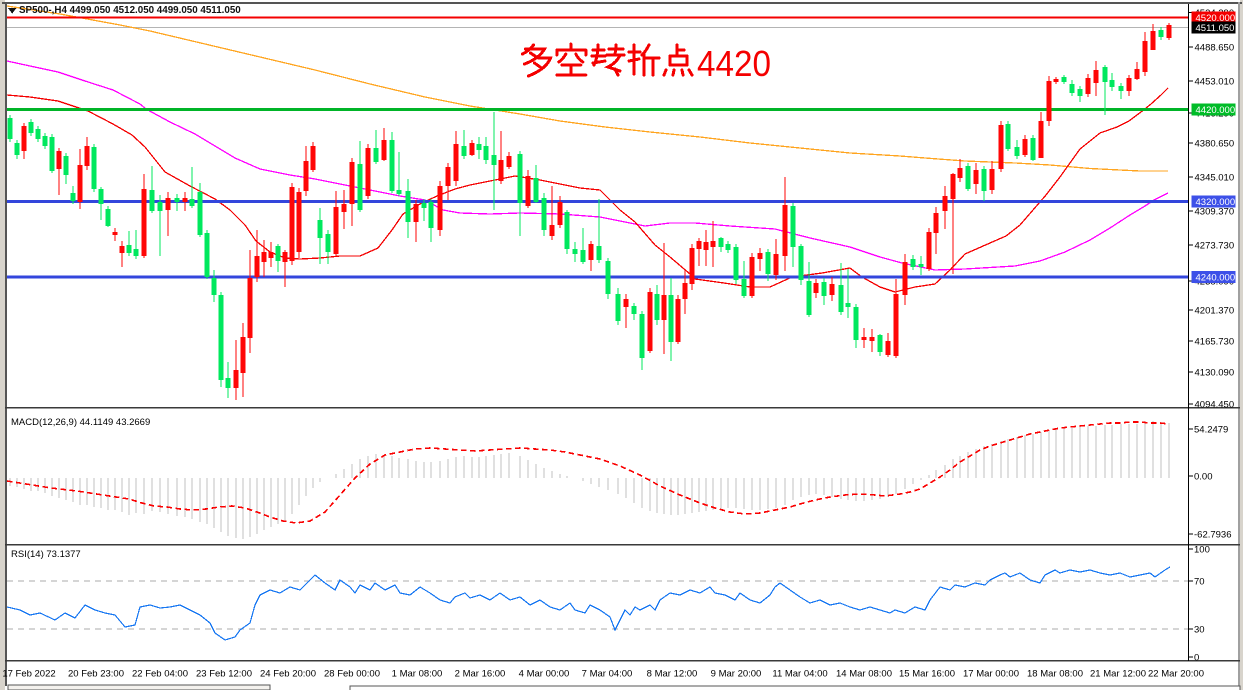 Image resolution: width=1243 pixels, height=690 pixels. I want to click on svg-text: 4 Mar 00:00, so click(544, 674).